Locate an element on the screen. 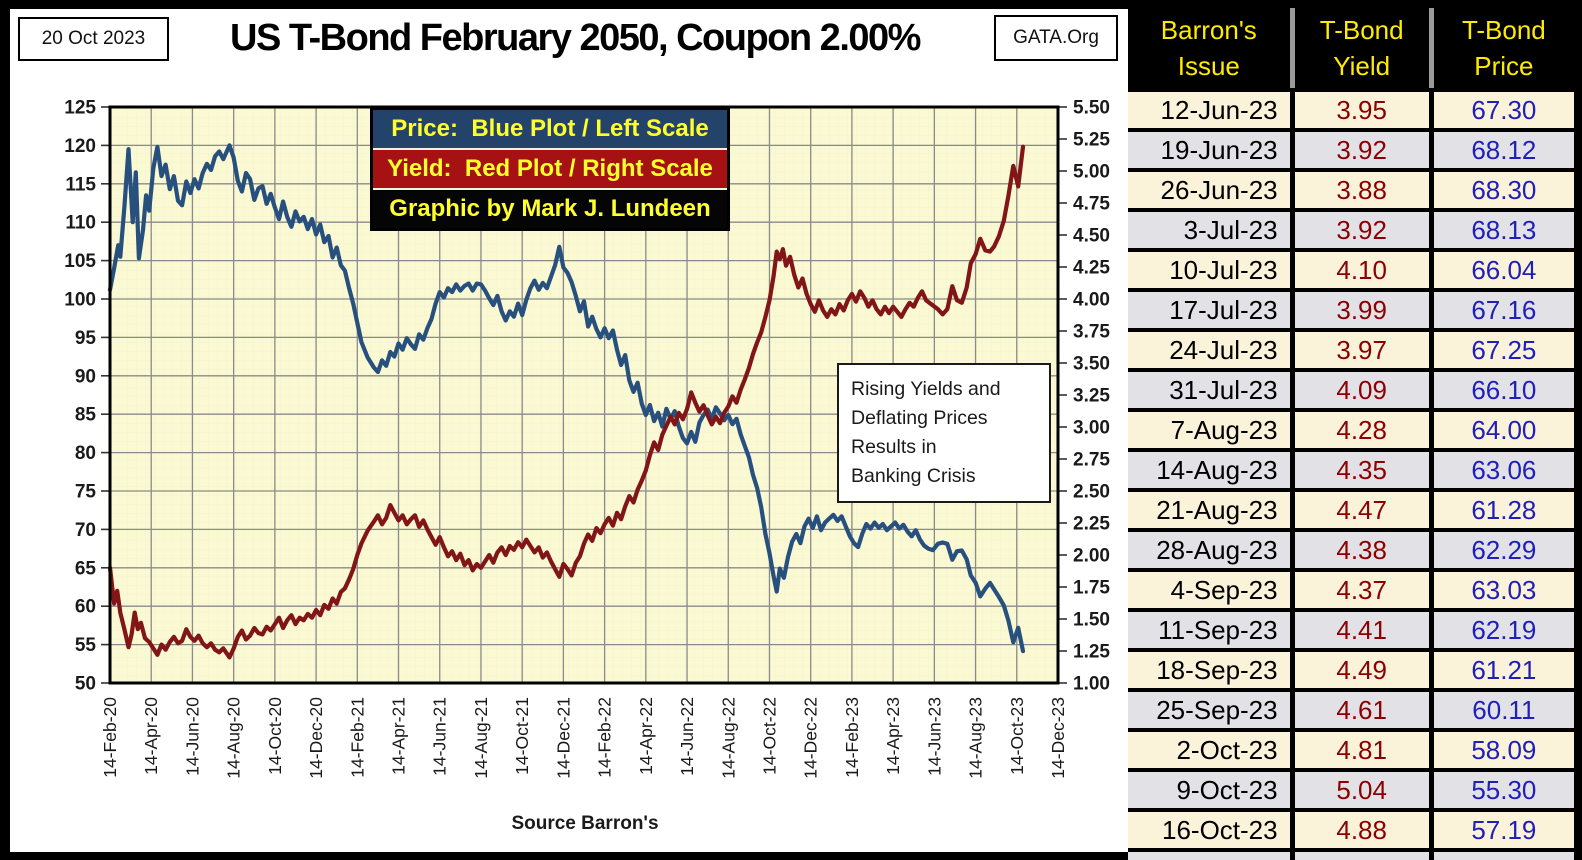  table-row: 11-Sep-23 4.41 62.19 is located at coordinates (1351, 630).